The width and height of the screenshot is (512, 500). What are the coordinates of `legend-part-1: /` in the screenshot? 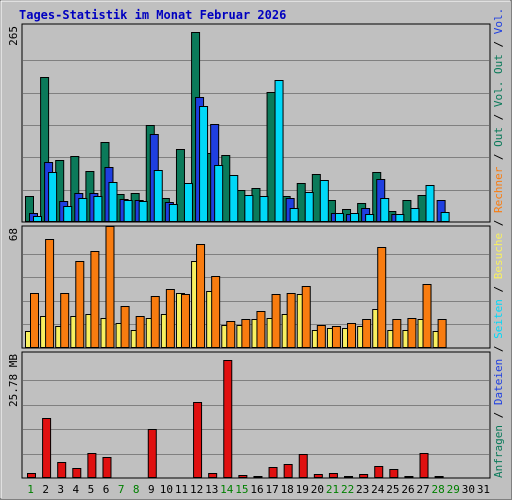 It's located at (498, 415).